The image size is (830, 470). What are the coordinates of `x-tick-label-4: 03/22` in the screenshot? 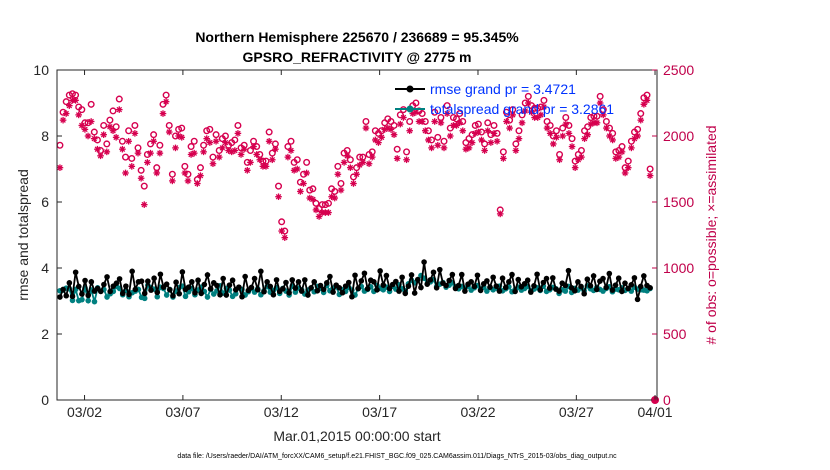 It's located at (477, 412).